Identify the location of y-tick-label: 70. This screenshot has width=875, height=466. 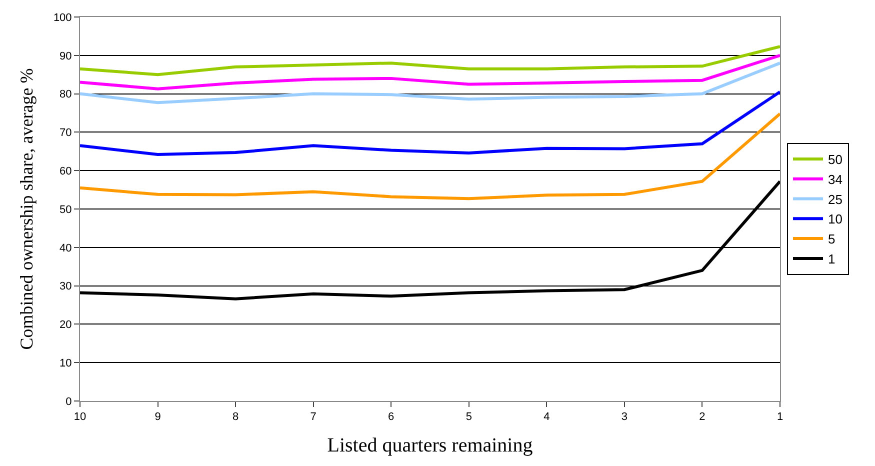
(66, 133).